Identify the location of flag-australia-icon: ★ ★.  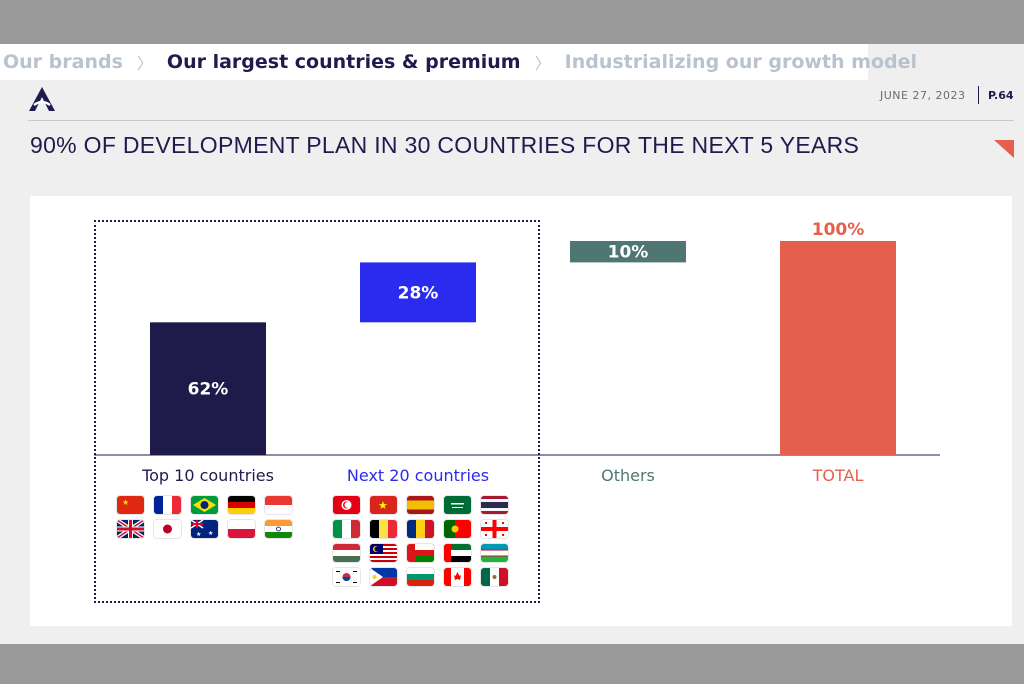
(204, 529).